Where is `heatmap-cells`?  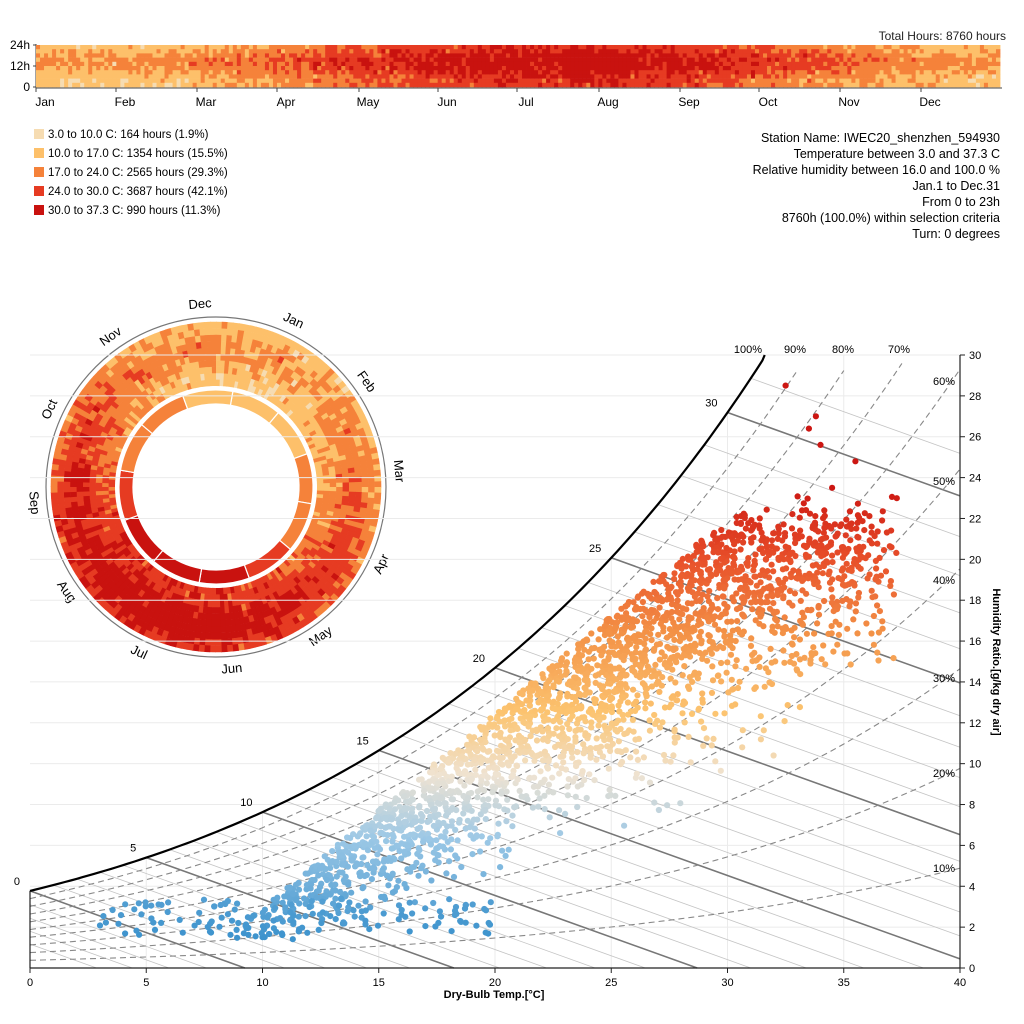
heatmap-cells is located at coordinates (518, 66).